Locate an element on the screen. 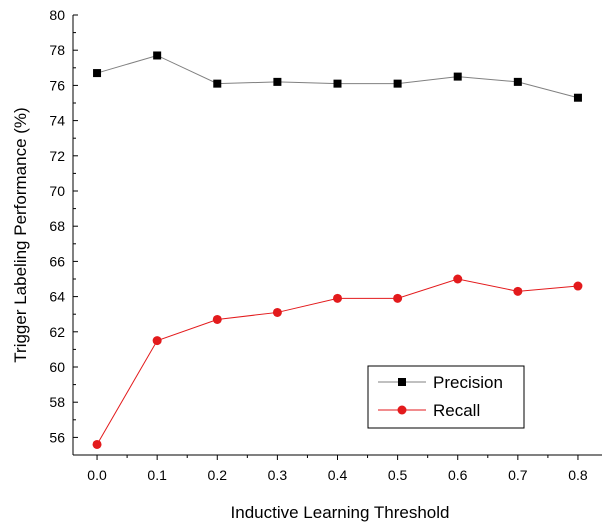 The width and height of the screenshot is (612, 524). x-tick-label: 0.1 is located at coordinates (157, 475).